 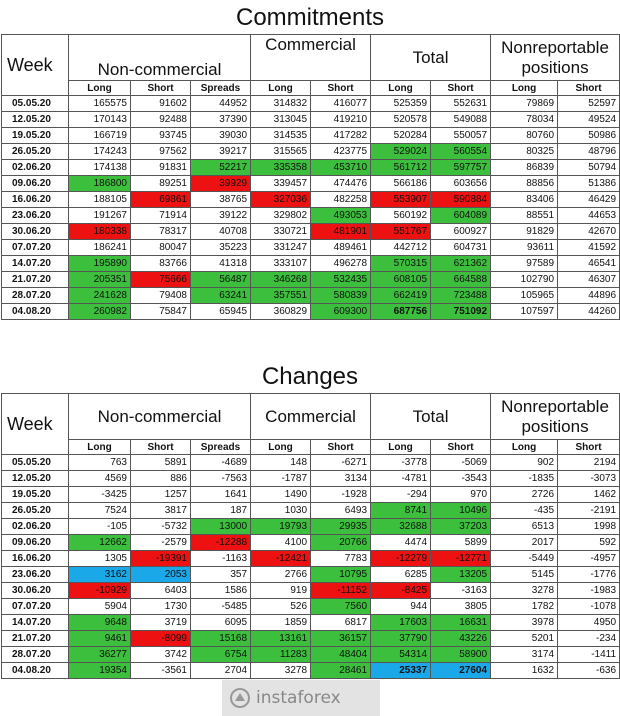 I want to click on value-cell: 148, so click(x=281, y=462).